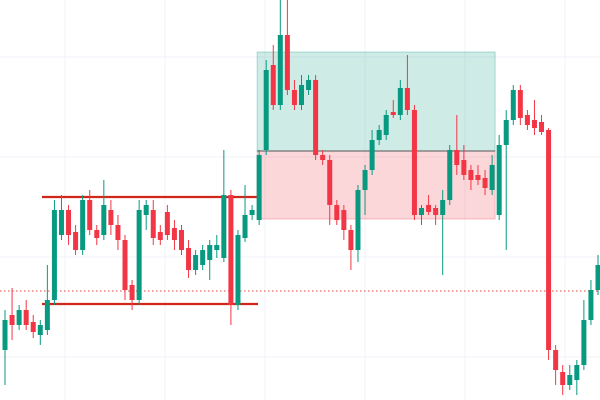  What do you see at coordinates (376, 101) in the screenshot?
I see `position-profit-zone` at bounding box center [376, 101].